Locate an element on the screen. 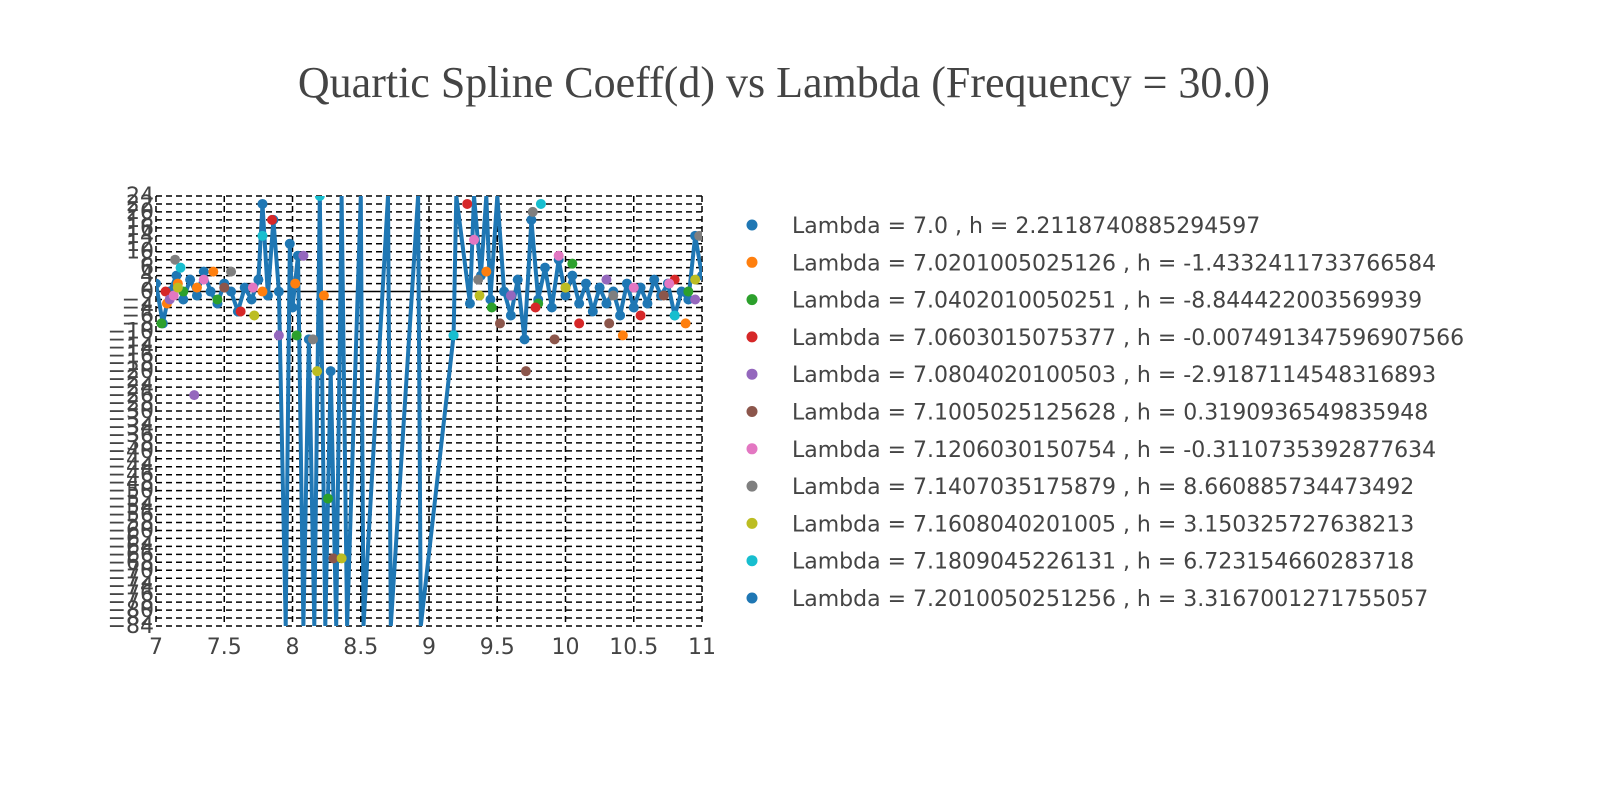 The width and height of the screenshot is (1600, 800). y-tick-label: −34 is located at coordinates (131, 427).